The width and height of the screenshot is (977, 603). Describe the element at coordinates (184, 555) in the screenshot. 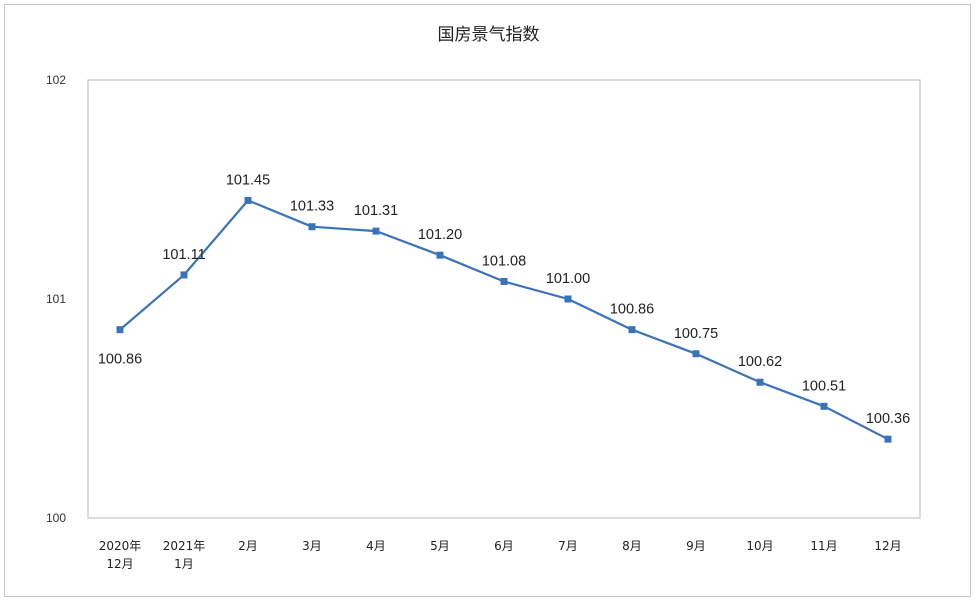

I see `x-tick-label: 2021年 1月` at that location.